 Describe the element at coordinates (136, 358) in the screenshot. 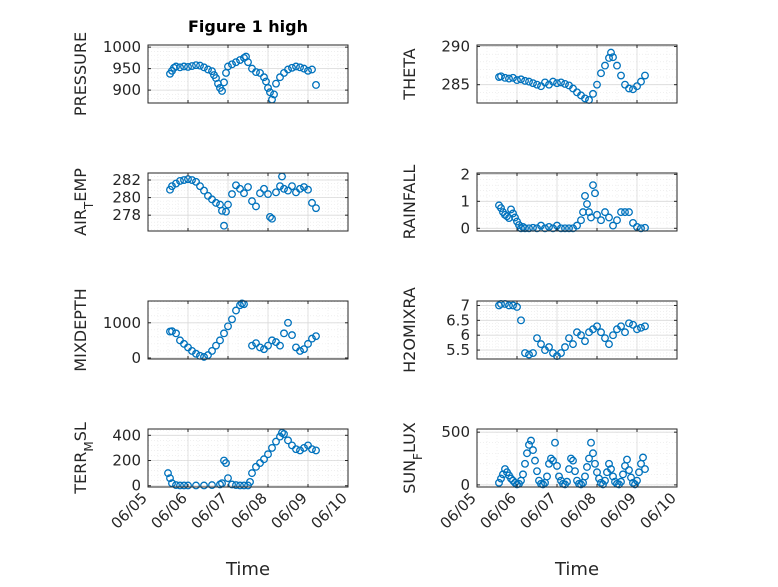

I see `y-tick-label: 0` at that location.